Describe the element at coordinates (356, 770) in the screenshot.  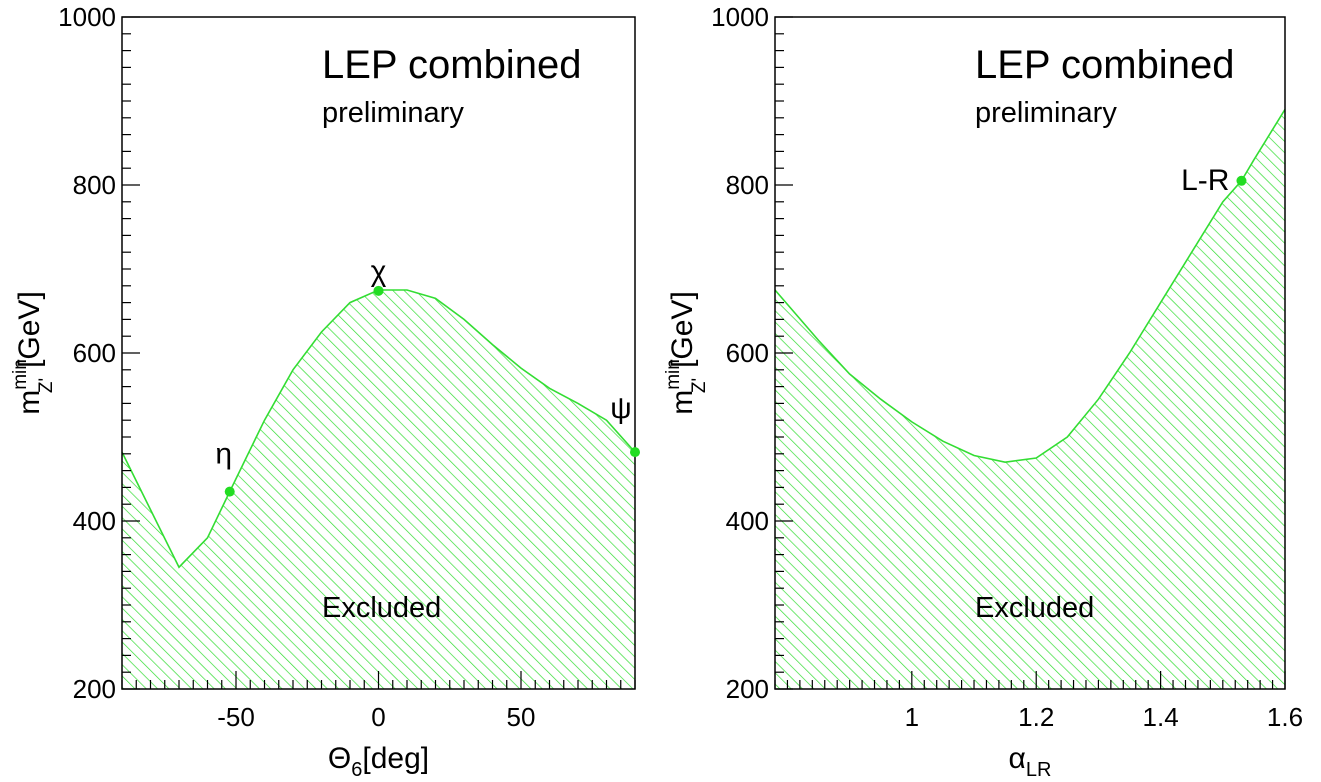
I see `x-axis-label-subscript: 6` at that location.